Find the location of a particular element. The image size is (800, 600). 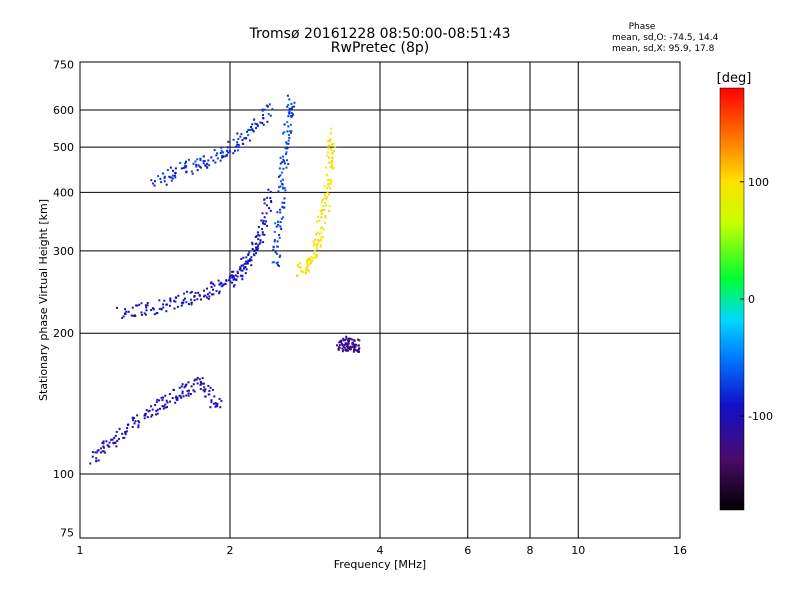

y-tick-label: 400 is located at coordinates (63, 192).